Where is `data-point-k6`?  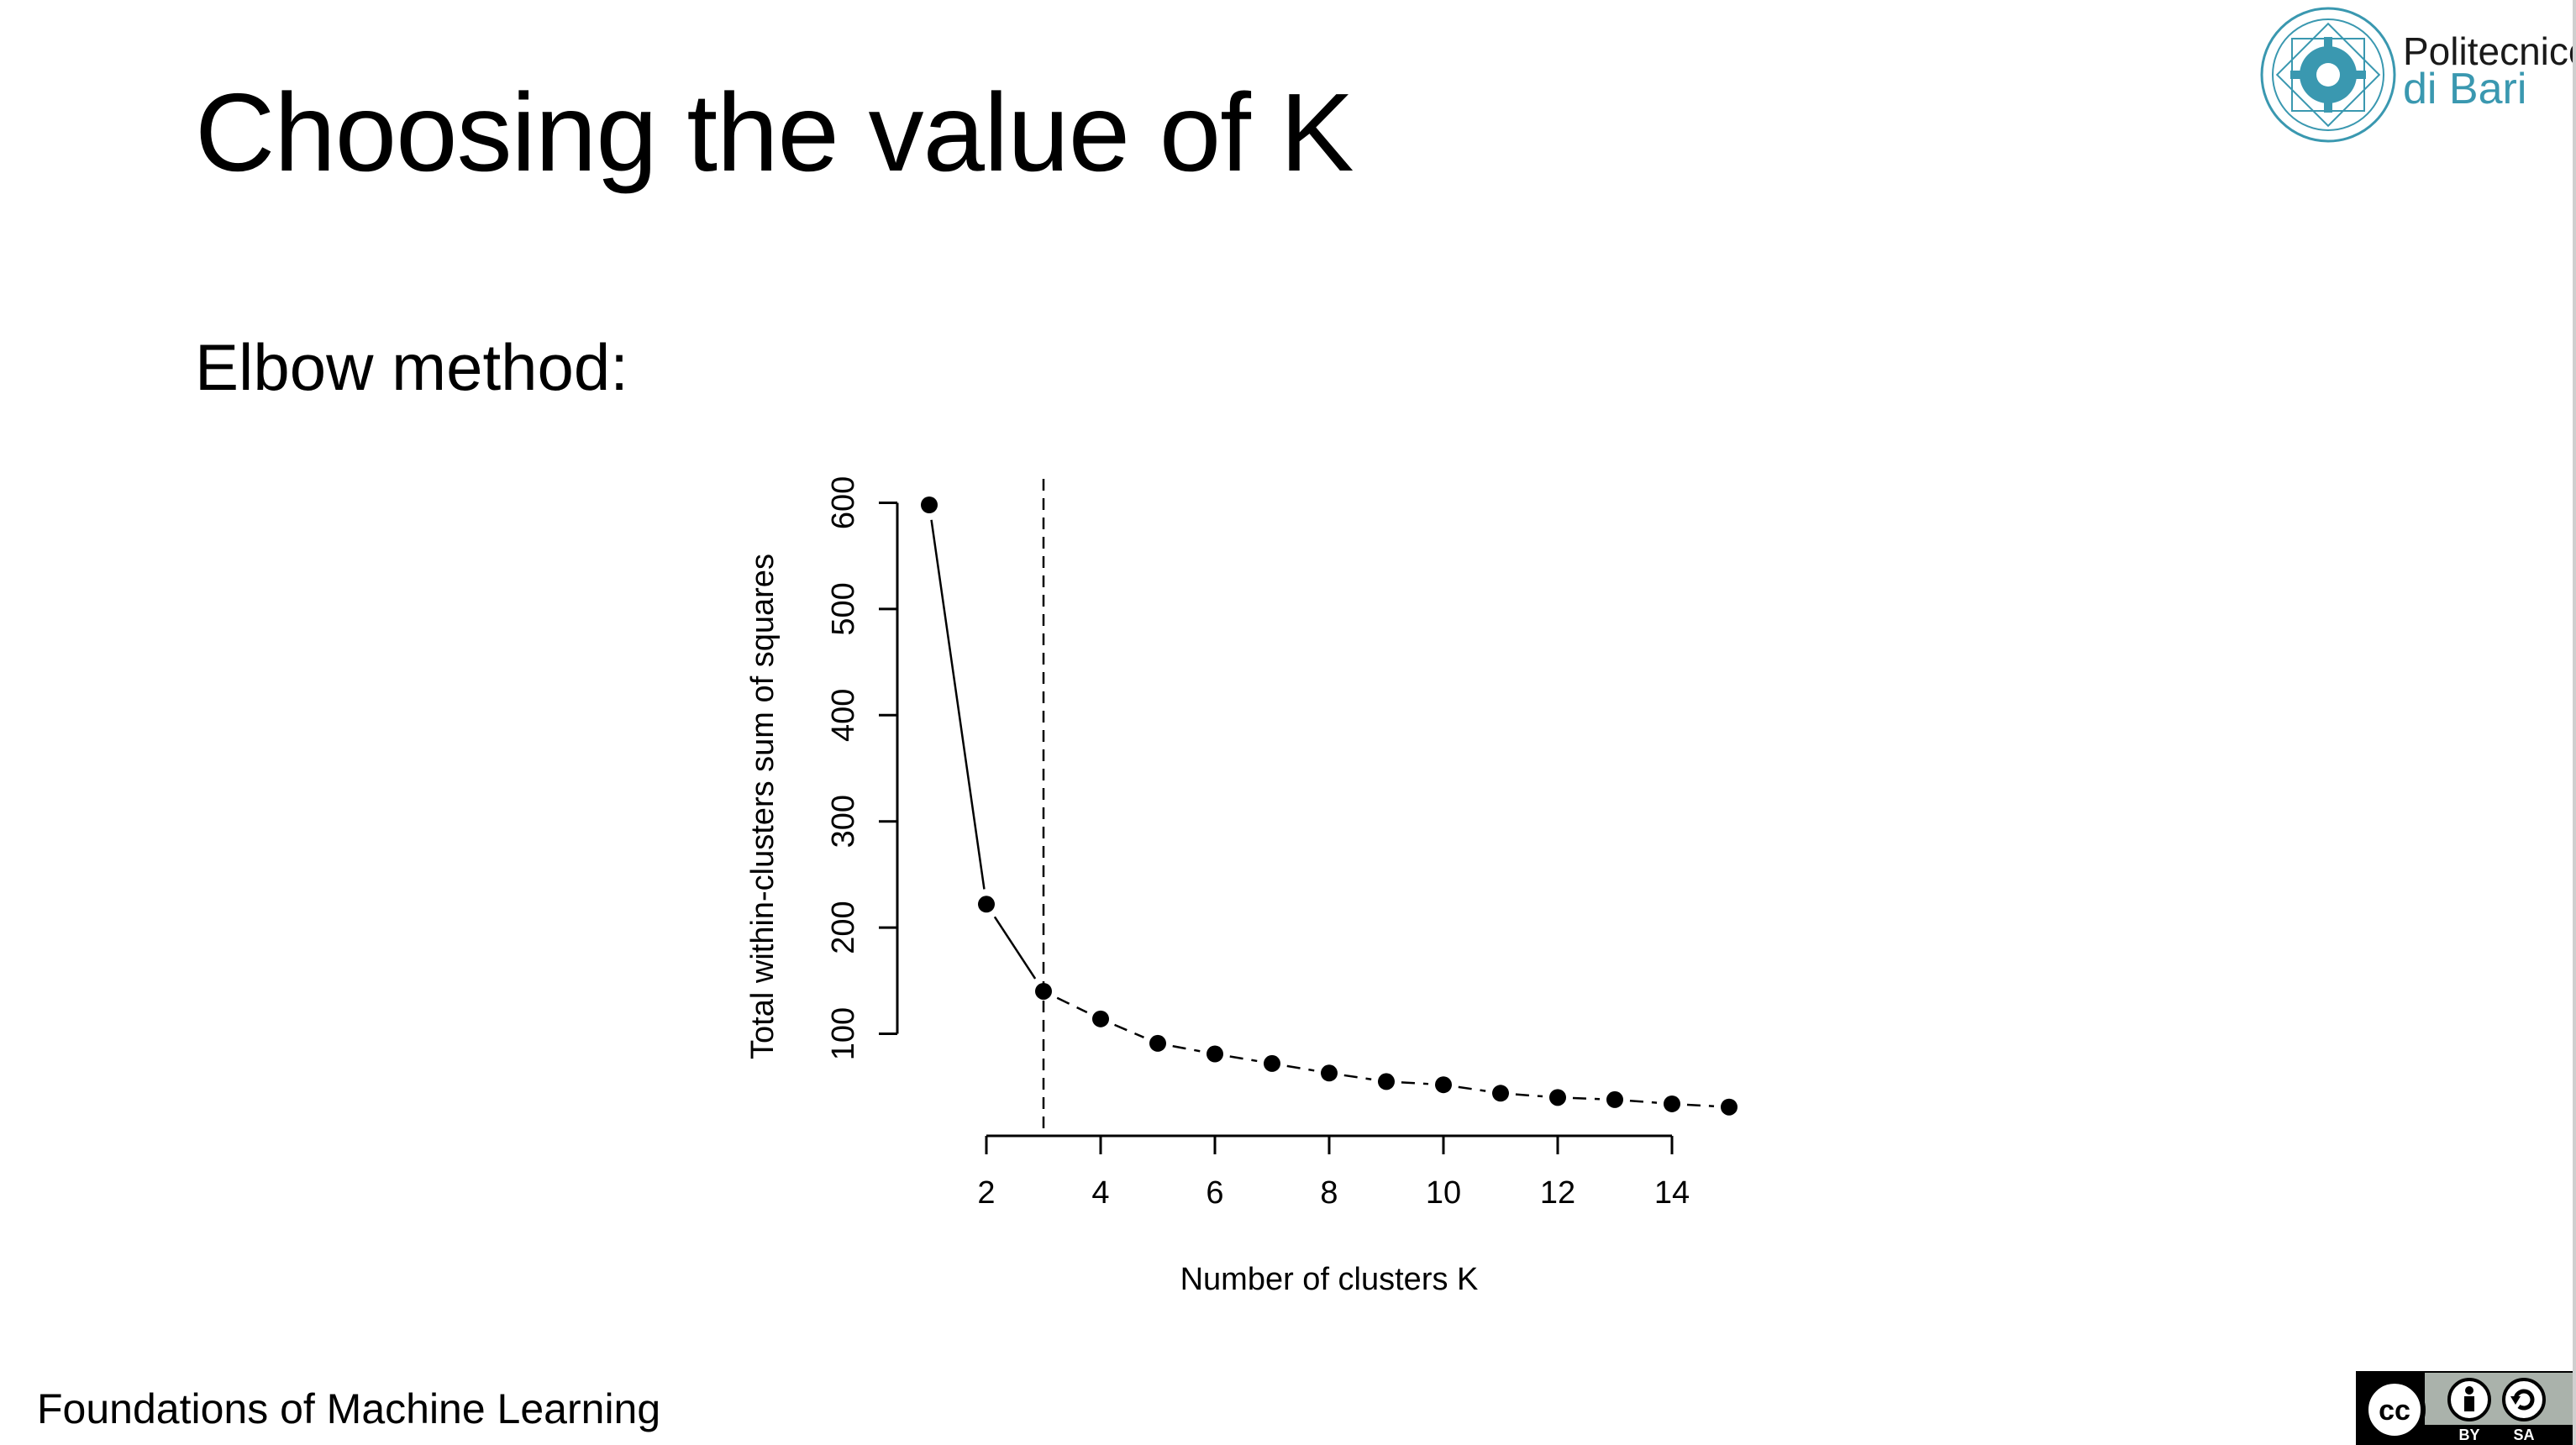 data-point-k6 is located at coordinates (1215, 1054).